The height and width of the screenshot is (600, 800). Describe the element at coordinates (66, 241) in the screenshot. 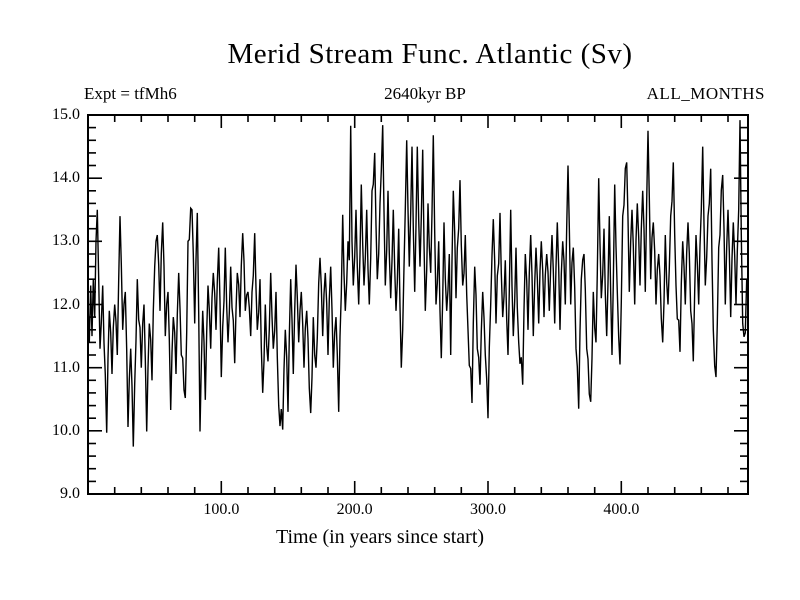

I see `y-tick-label: 13.0` at that location.